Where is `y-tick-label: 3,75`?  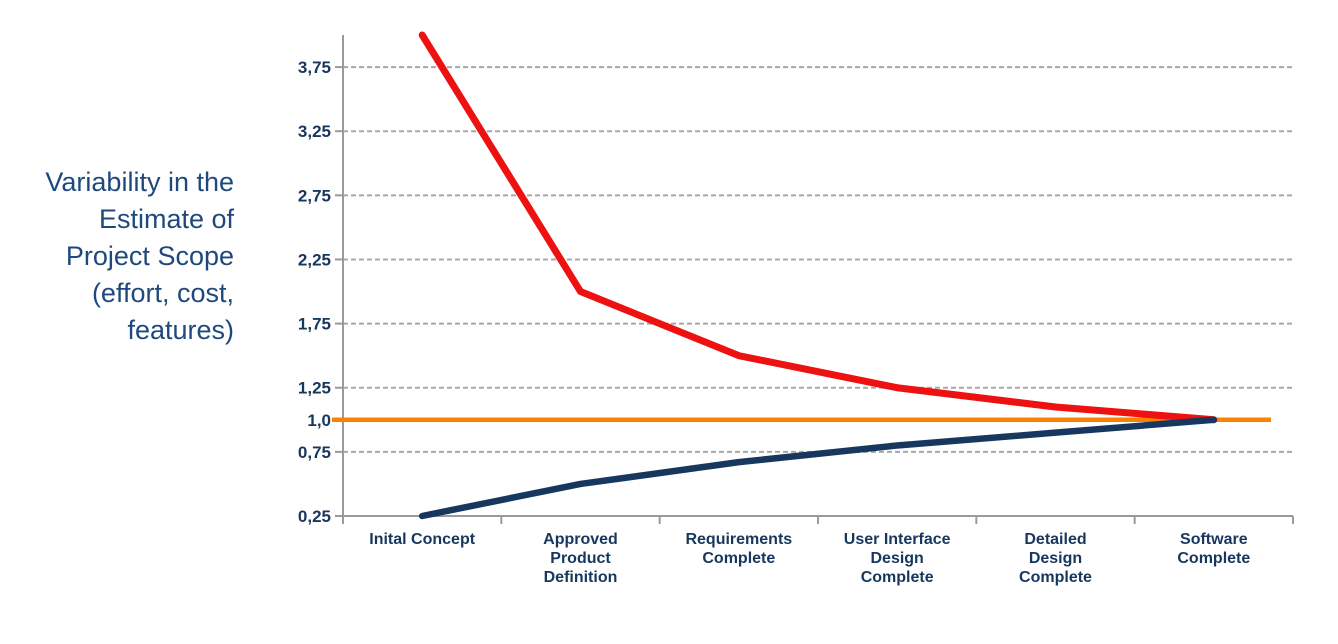 y-tick-label: 3,75 is located at coordinates (314, 67).